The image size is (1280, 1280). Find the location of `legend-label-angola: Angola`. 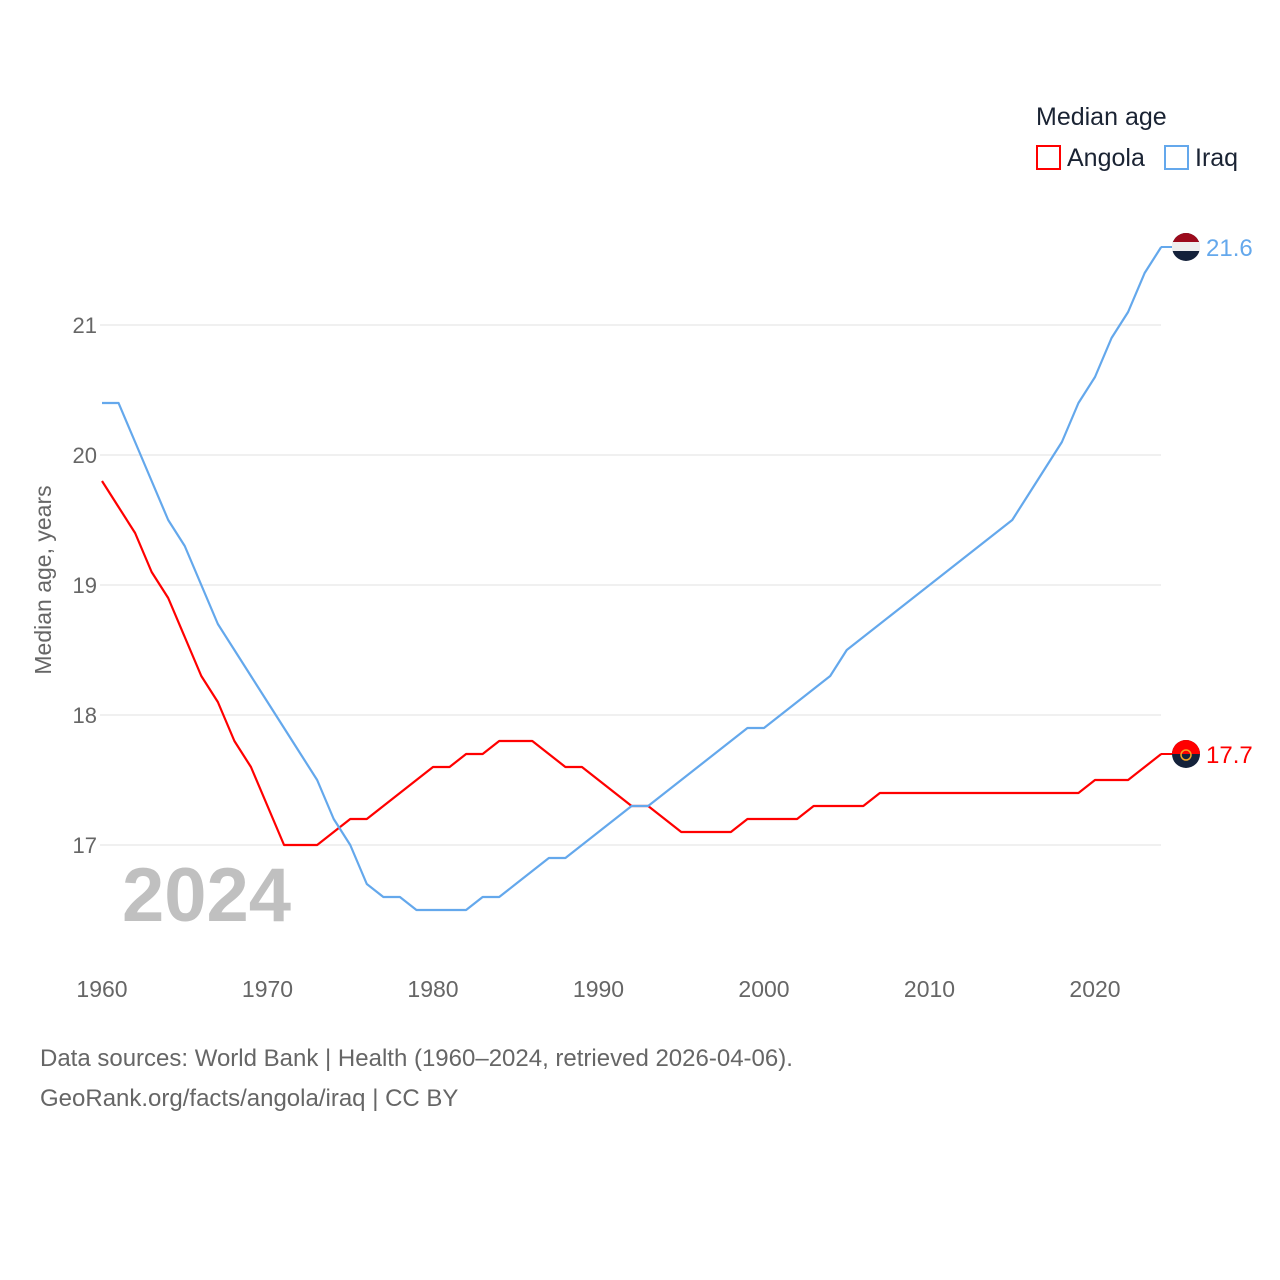

legend-label-angola: Angola is located at coordinates (1106, 158).